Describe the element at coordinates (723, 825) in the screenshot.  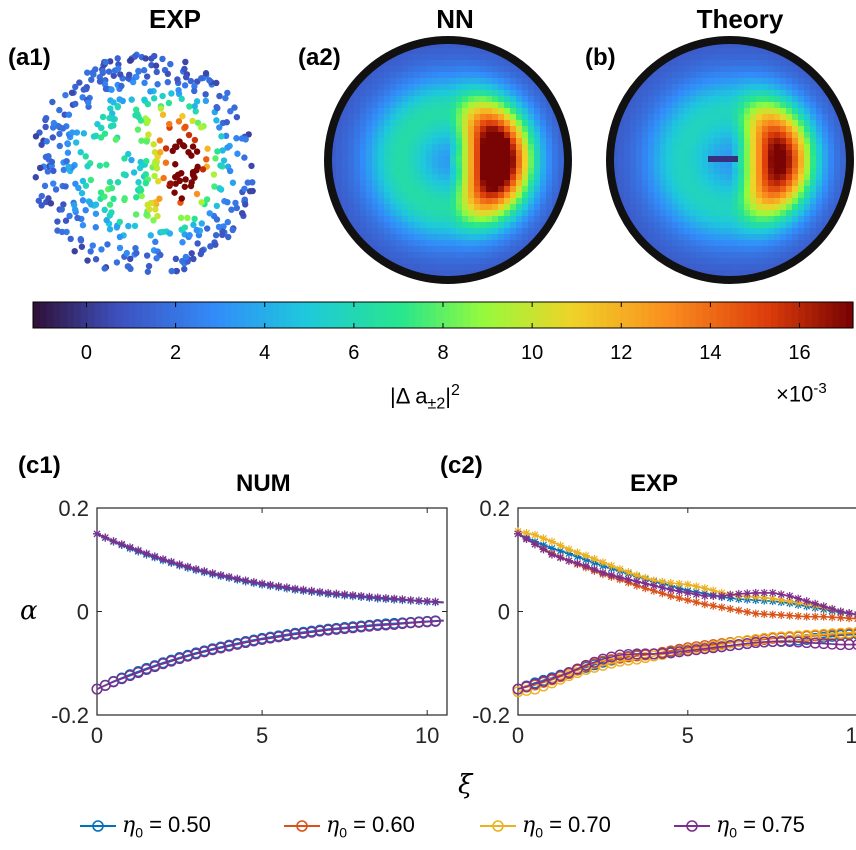
I see `legend-eta: η` at that location.